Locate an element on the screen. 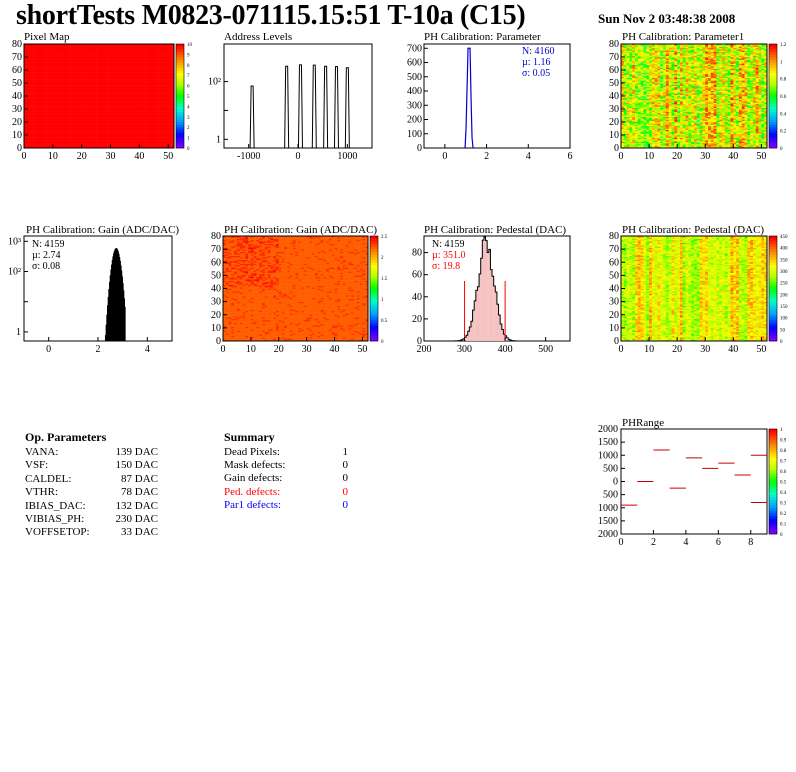 The width and height of the screenshot is (796, 772). stat-mu: µ: 1.16 is located at coordinates (536, 62).